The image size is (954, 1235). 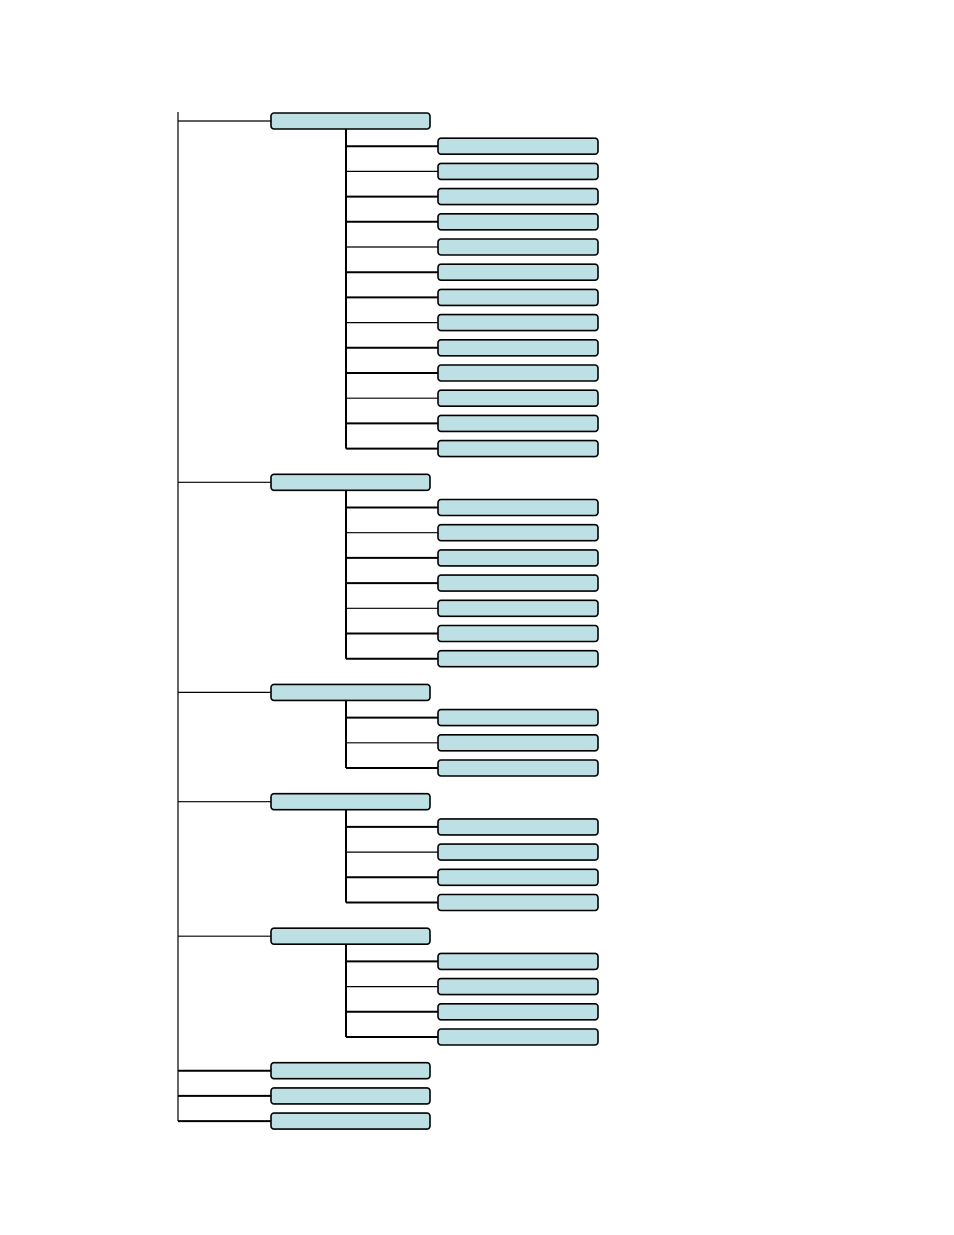 I want to click on group-4-child-3-node-box, so click(x=518, y=877).